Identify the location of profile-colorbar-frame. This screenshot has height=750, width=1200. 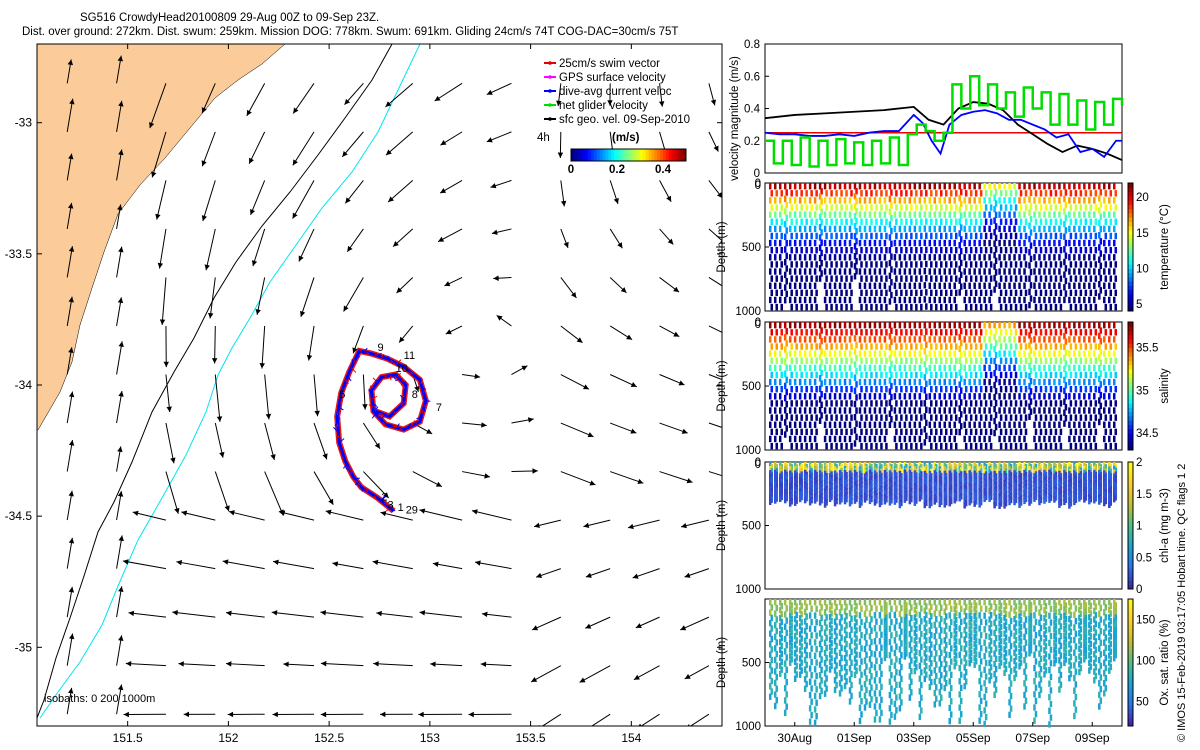
(1130, 525).